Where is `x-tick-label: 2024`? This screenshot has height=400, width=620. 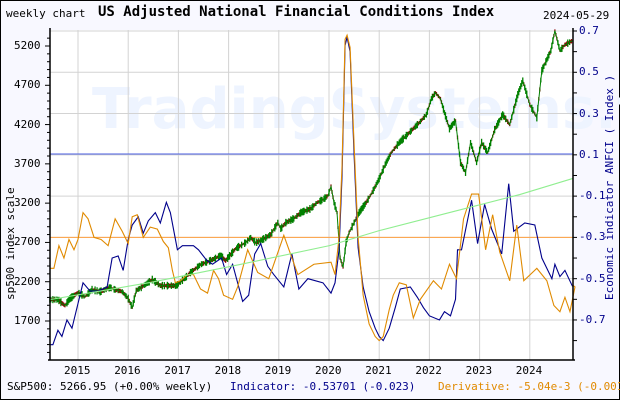
x-tick-label: 2024 is located at coordinates (529, 370).